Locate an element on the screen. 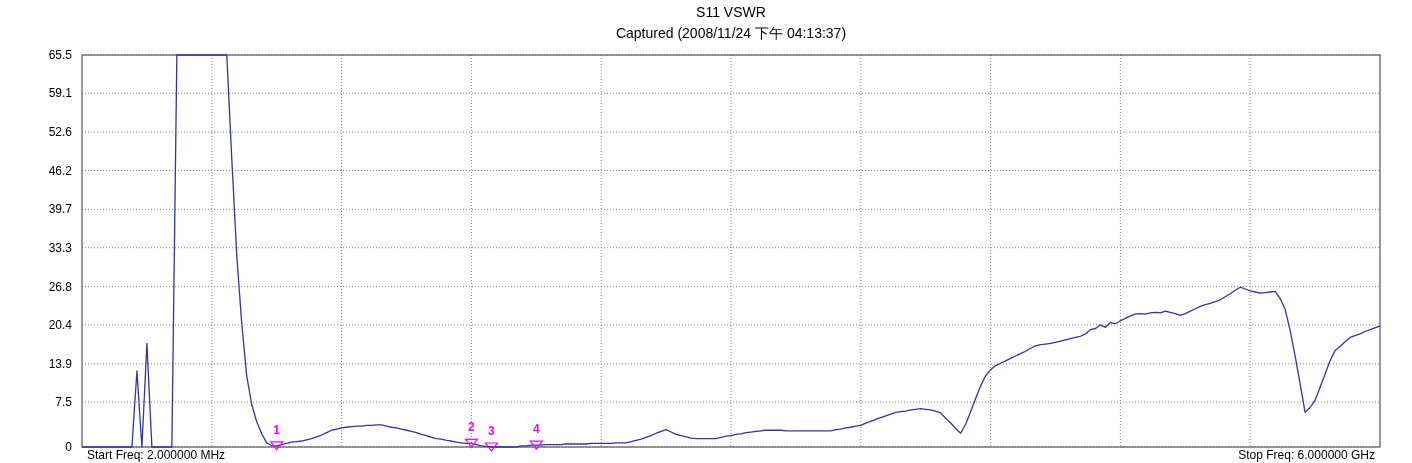 The image size is (1412, 463). y-tick-label: 26.8 is located at coordinates (60, 286).